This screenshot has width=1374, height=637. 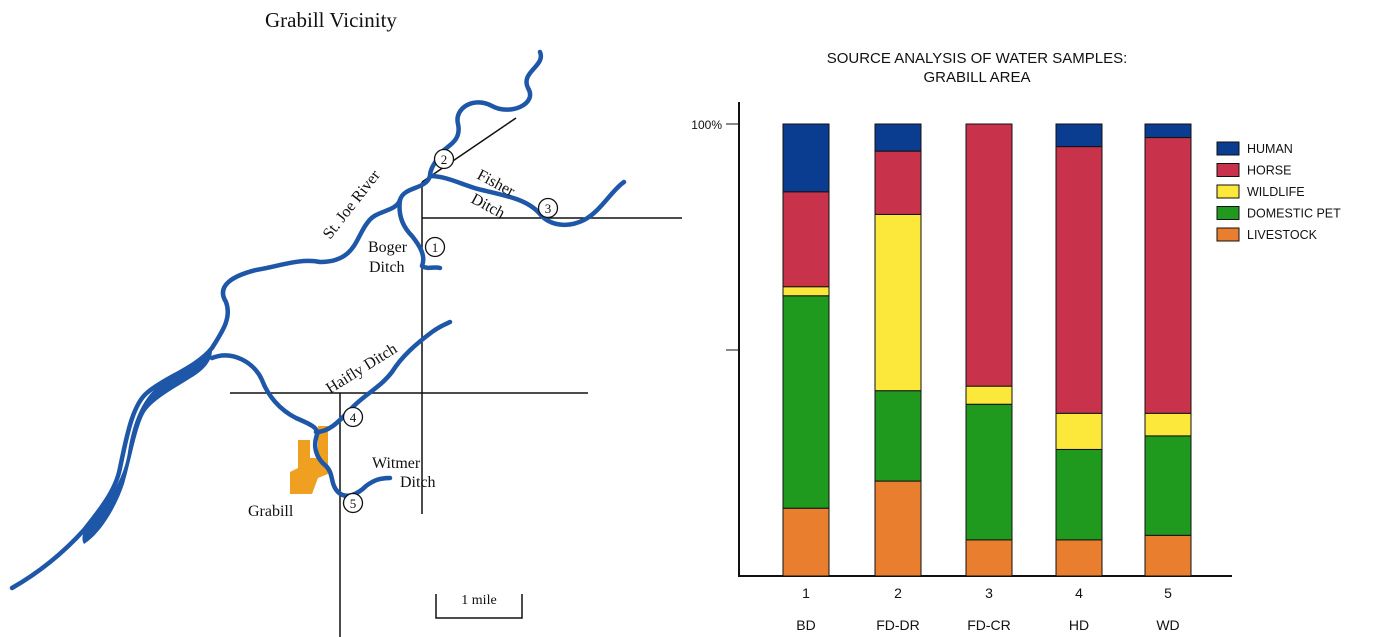 I want to click on bar-segment-wildlife-wd, so click(x=1168, y=424).